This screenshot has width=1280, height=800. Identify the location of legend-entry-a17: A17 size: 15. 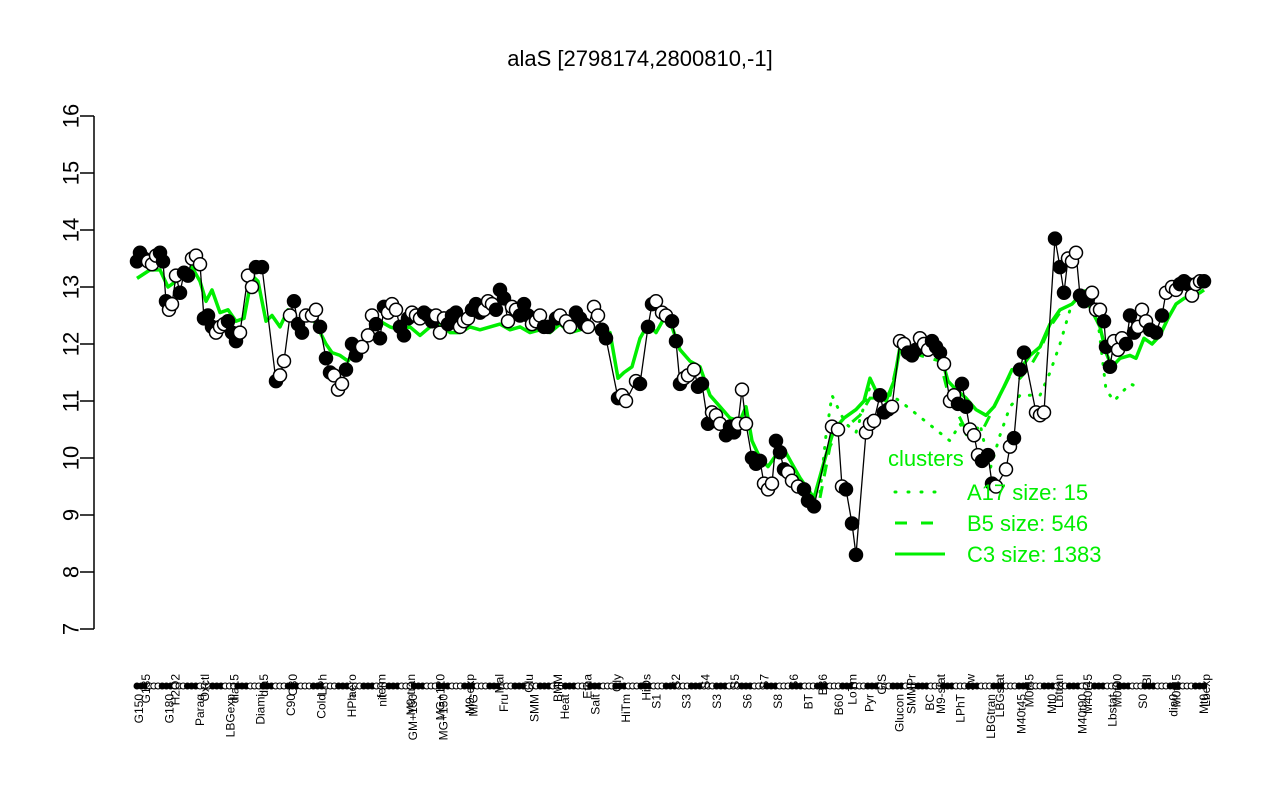
(1027, 492).